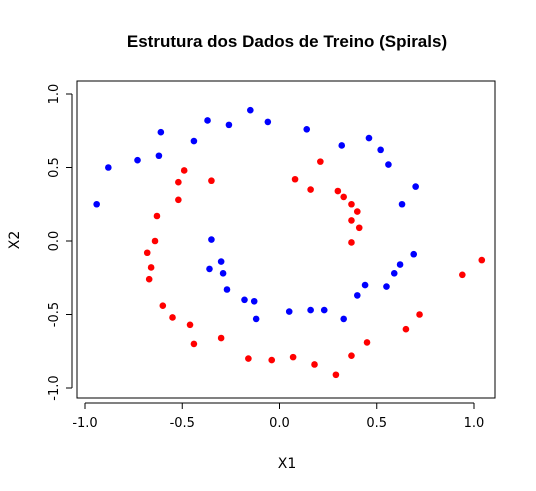 Image resolution: width=536 pixels, height=491 pixels. I want to click on x-tick-label: -1.0, so click(84, 423).